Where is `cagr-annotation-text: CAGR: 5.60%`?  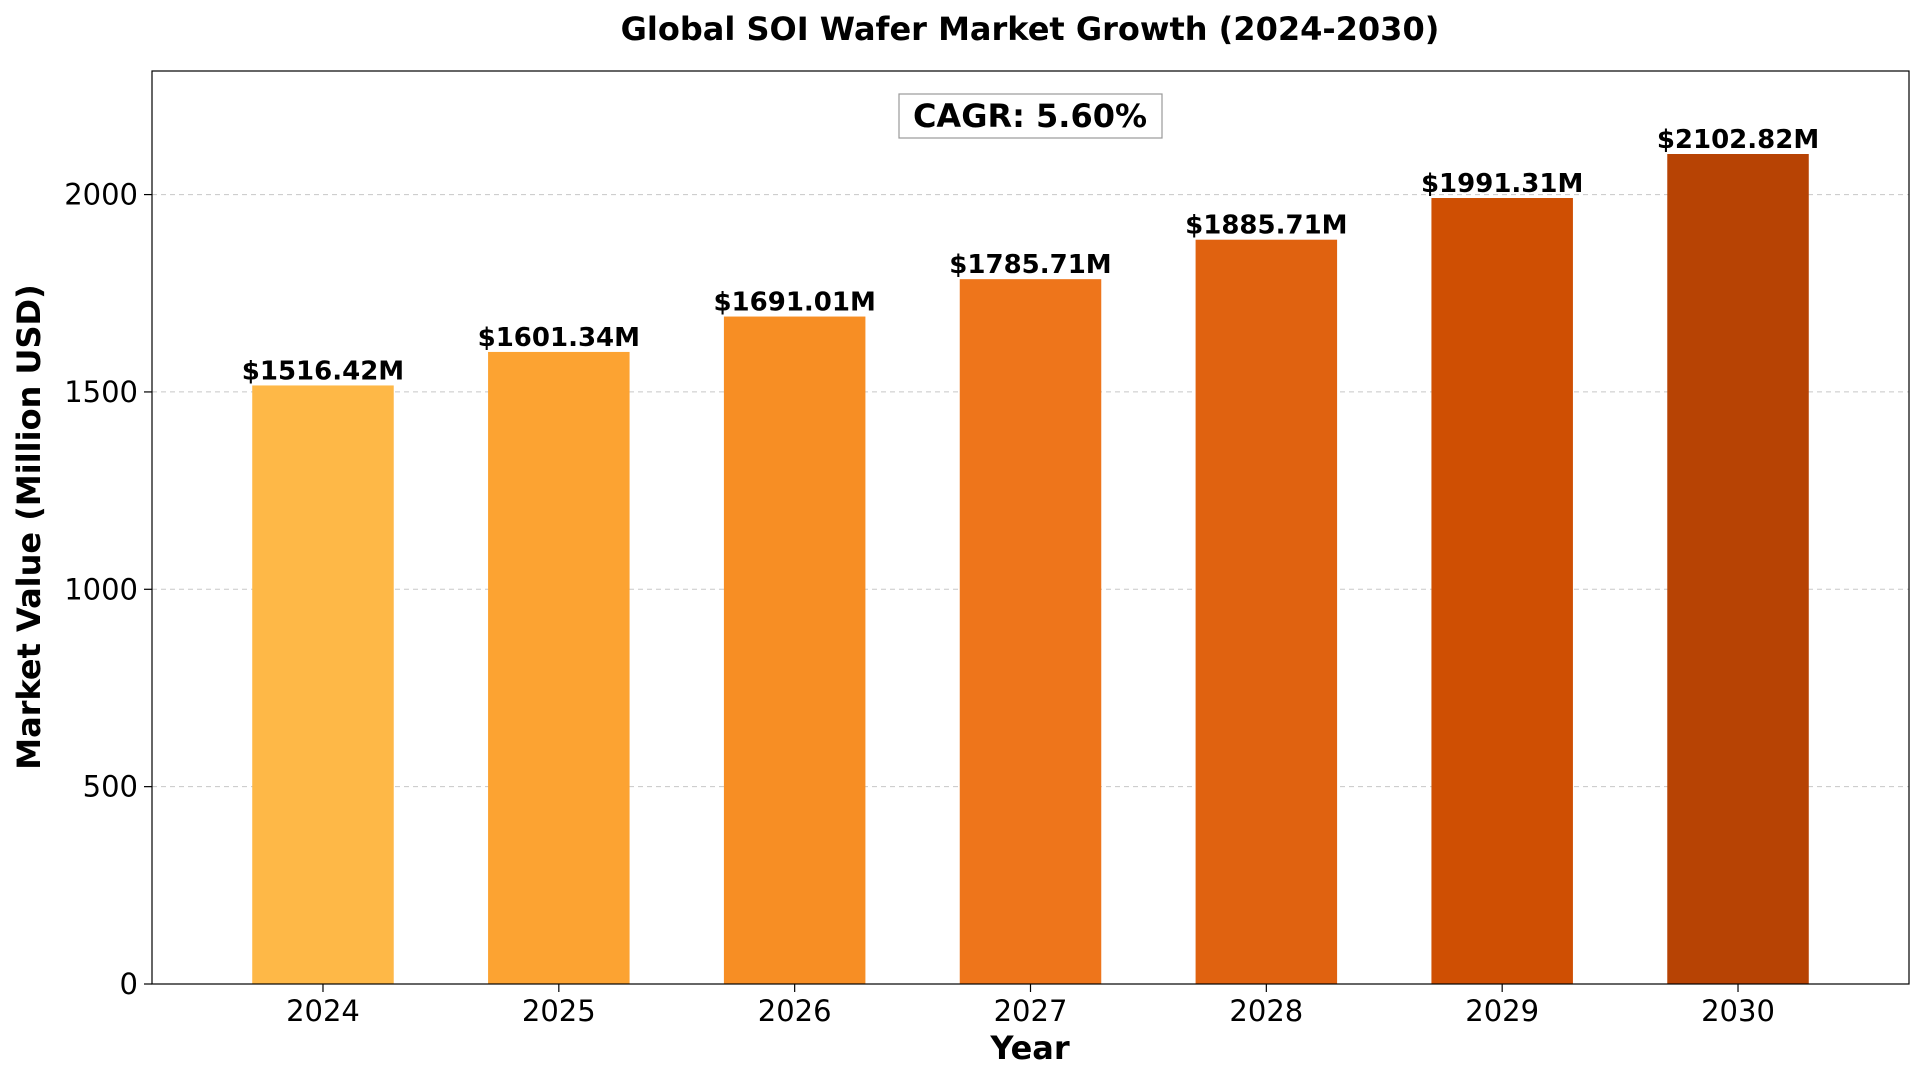
cagr-annotation-text: CAGR: 5.60% is located at coordinates (1030, 116).